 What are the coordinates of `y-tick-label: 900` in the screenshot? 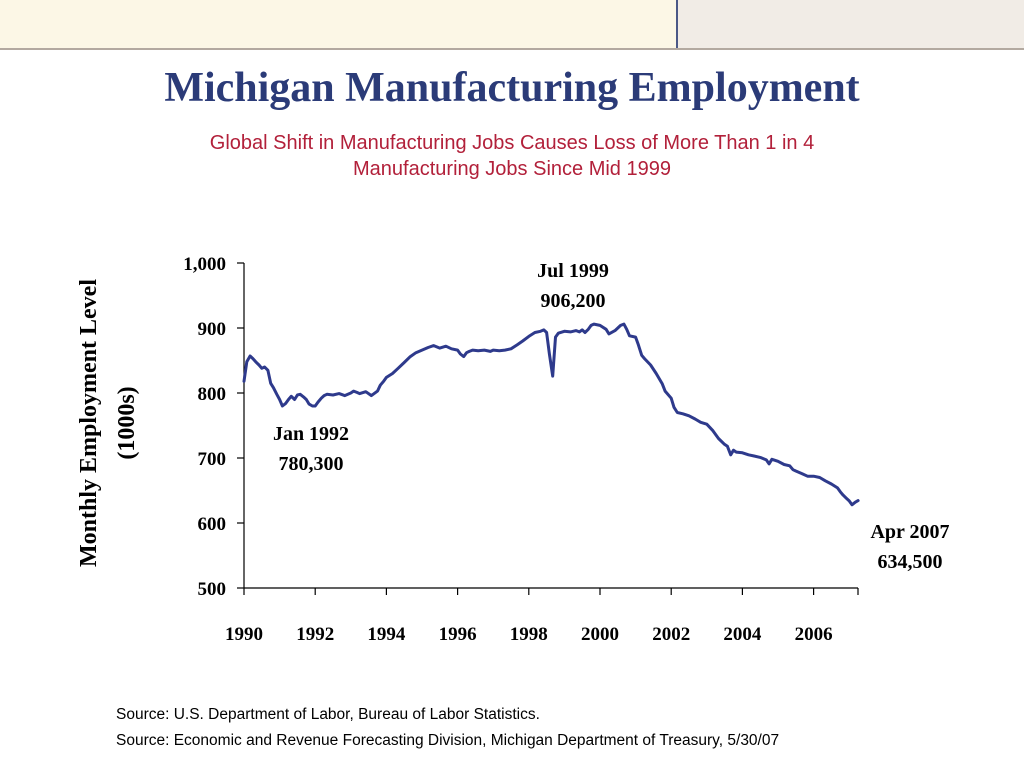 It's located at (212, 329).